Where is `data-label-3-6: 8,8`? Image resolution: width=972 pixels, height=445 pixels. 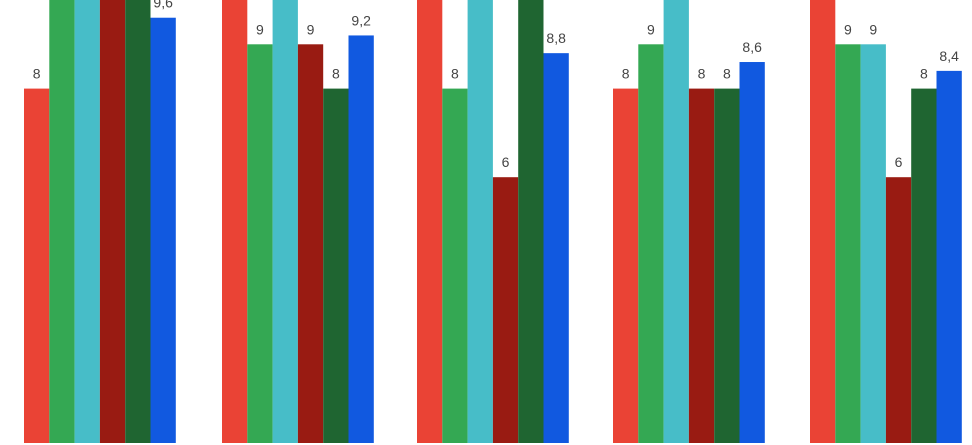
data-label-3-6: 8,8 is located at coordinates (556, 38).